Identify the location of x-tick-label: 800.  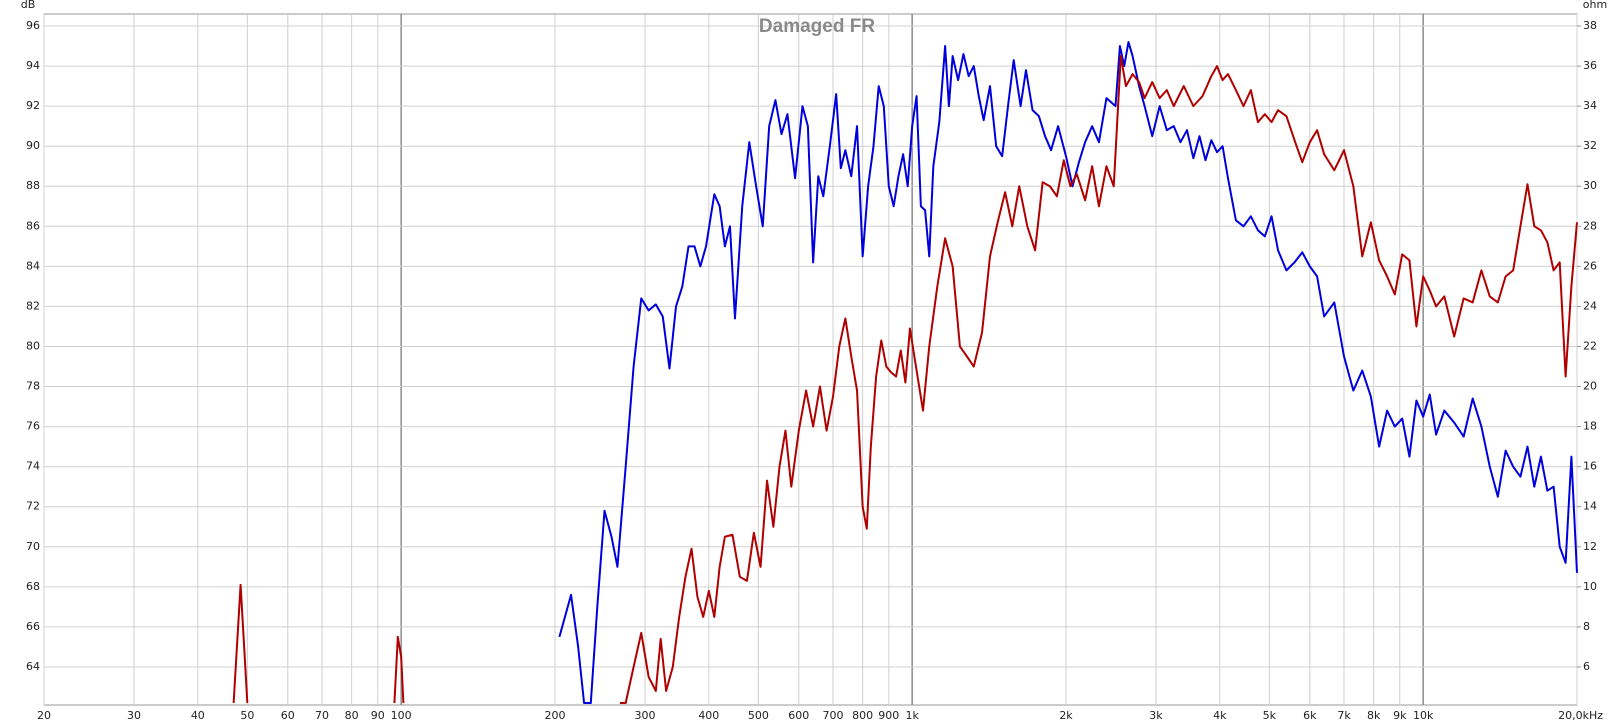
(862, 715).